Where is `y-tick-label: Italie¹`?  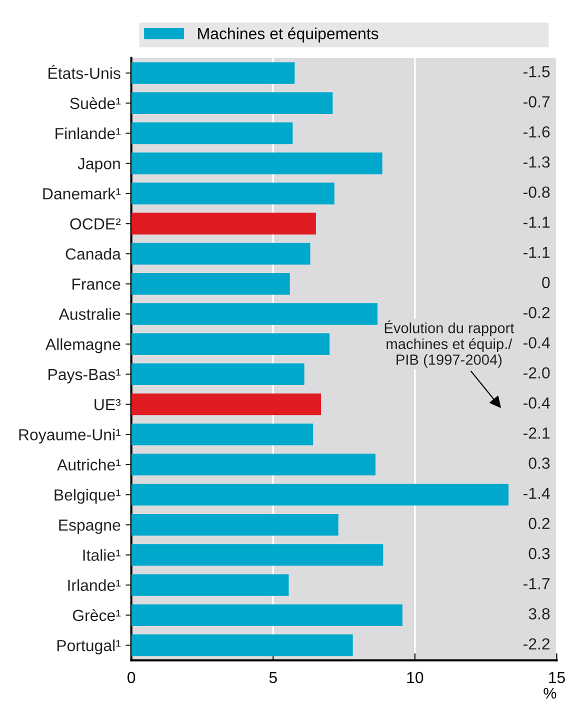 y-tick-label: Italie¹ is located at coordinates (102, 555).